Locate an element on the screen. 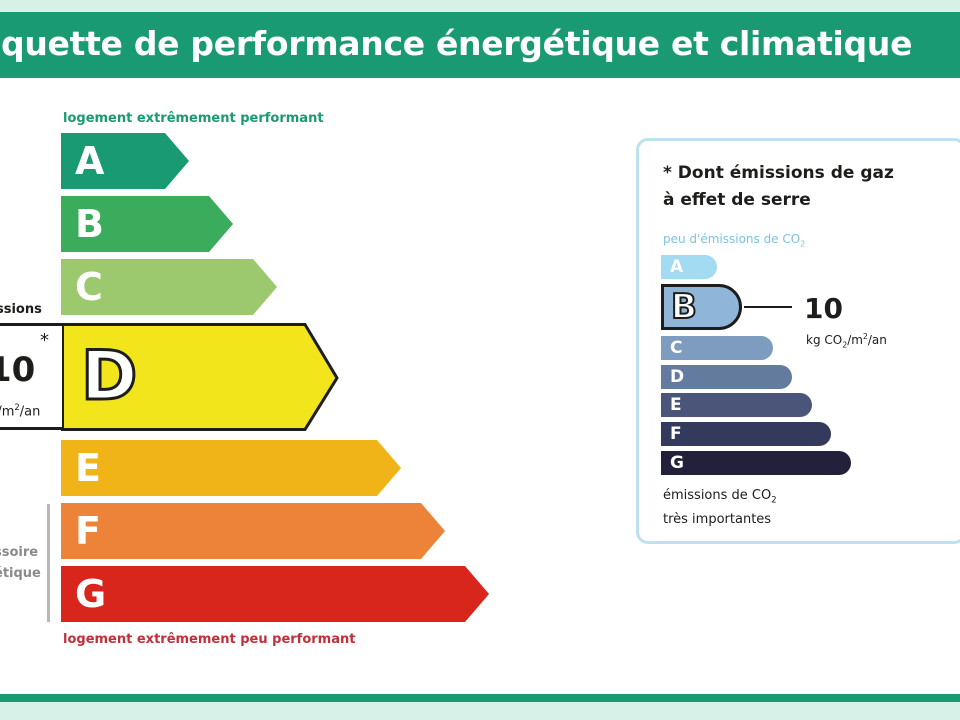 The width and height of the screenshot is (960, 720). energy-class-d-selected: D is located at coordinates (202, 378).